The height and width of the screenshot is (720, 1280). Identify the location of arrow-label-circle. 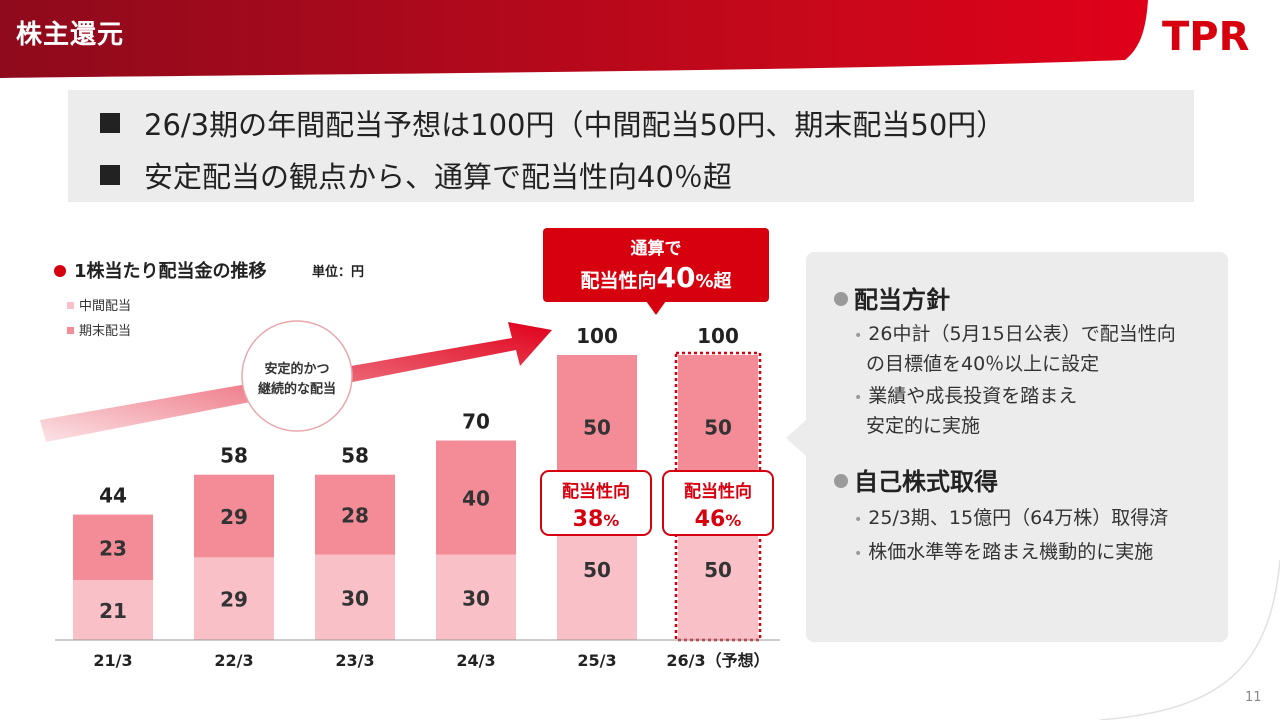
(297, 376).